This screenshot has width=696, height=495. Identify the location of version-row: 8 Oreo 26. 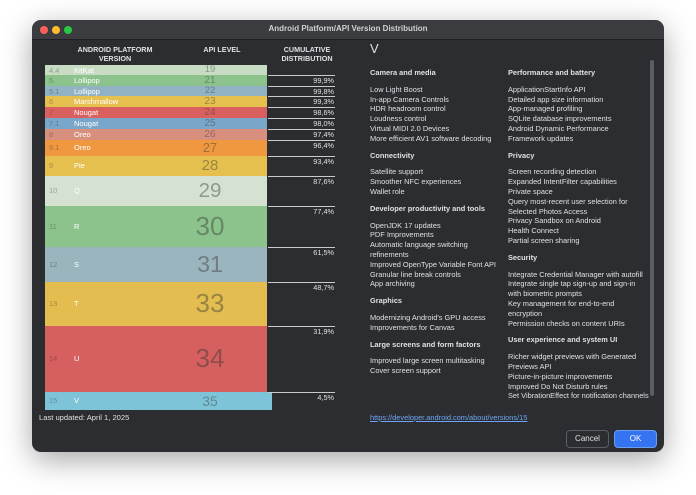
(156, 134).